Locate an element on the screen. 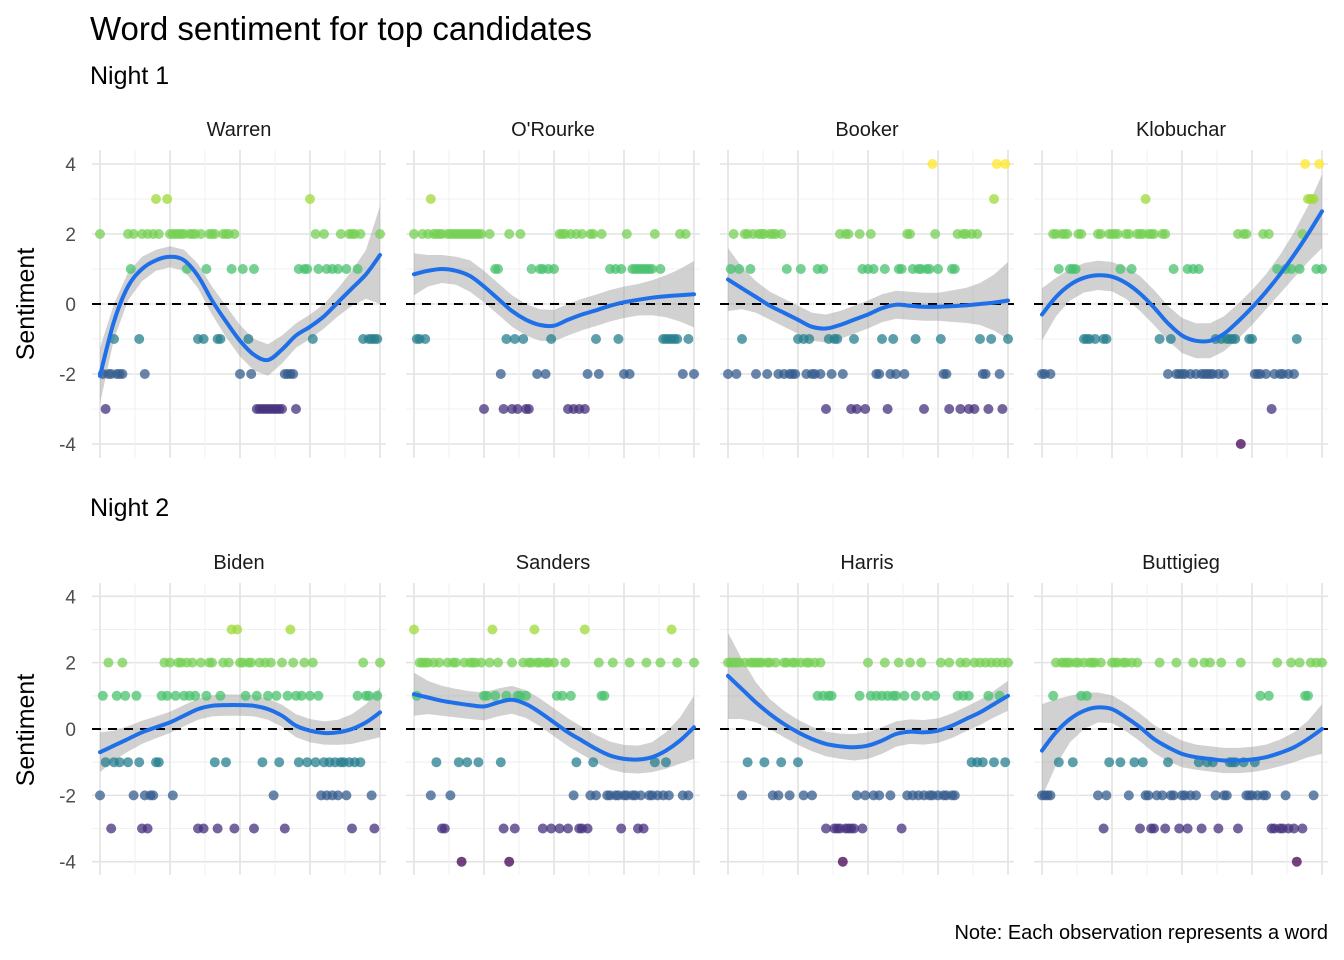  row-label: Night 1 is located at coordinates (129, 76).